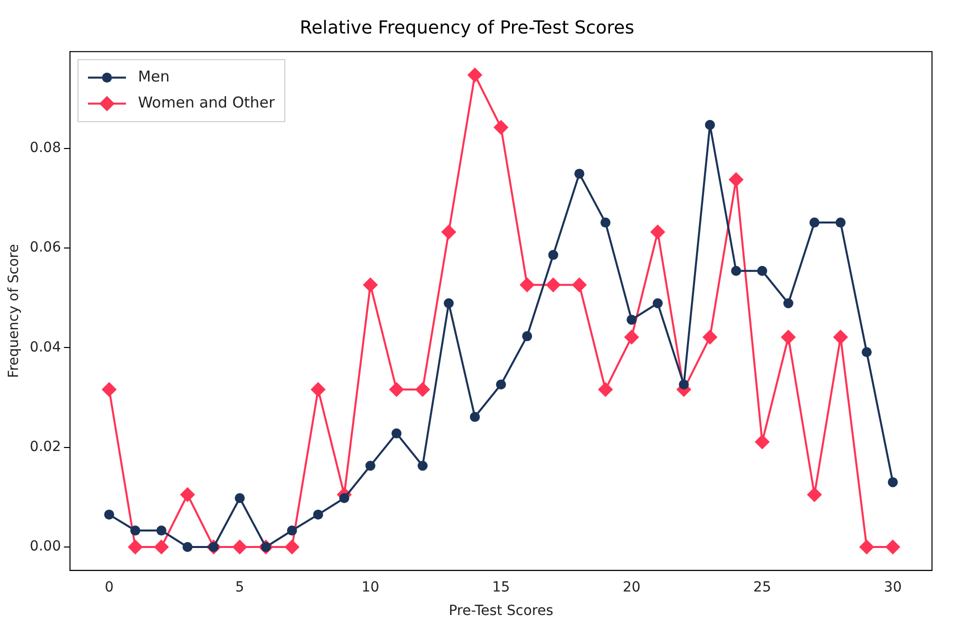 Image resolution: width=962 pixels, height=626 pixels. What do you see at coordinates (893, 587) in the screenshot?
I see `x-tick-label: 30` at bounding box center [893, 587].